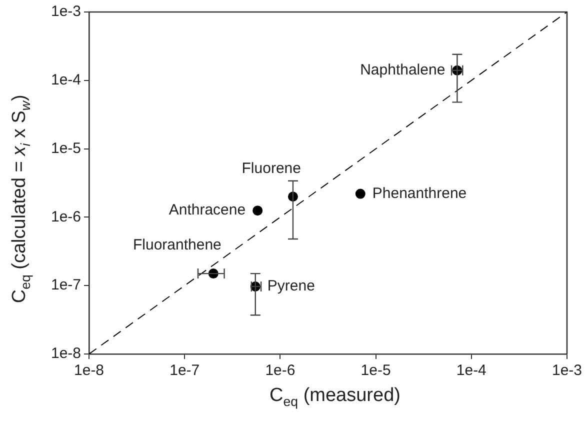 The height and width of the screenshot is (421, 585). Describe the element at coordinates (375, 371) in the screenshot. I see `x-tick-label: 1e-5` at that location.